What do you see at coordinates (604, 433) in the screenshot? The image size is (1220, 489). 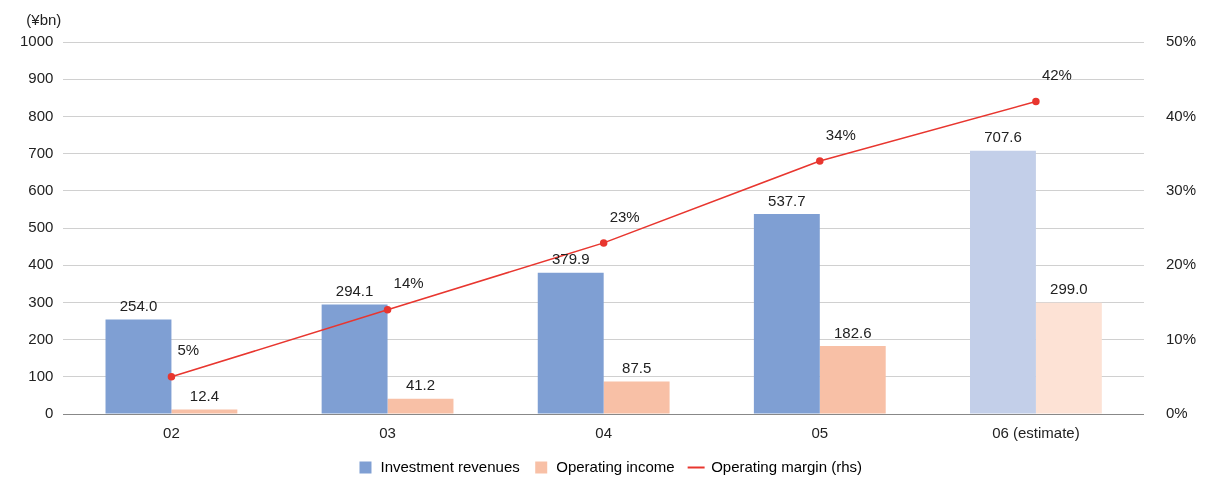 I see `x-tick-label: 04` at bounding box center [604, 433].